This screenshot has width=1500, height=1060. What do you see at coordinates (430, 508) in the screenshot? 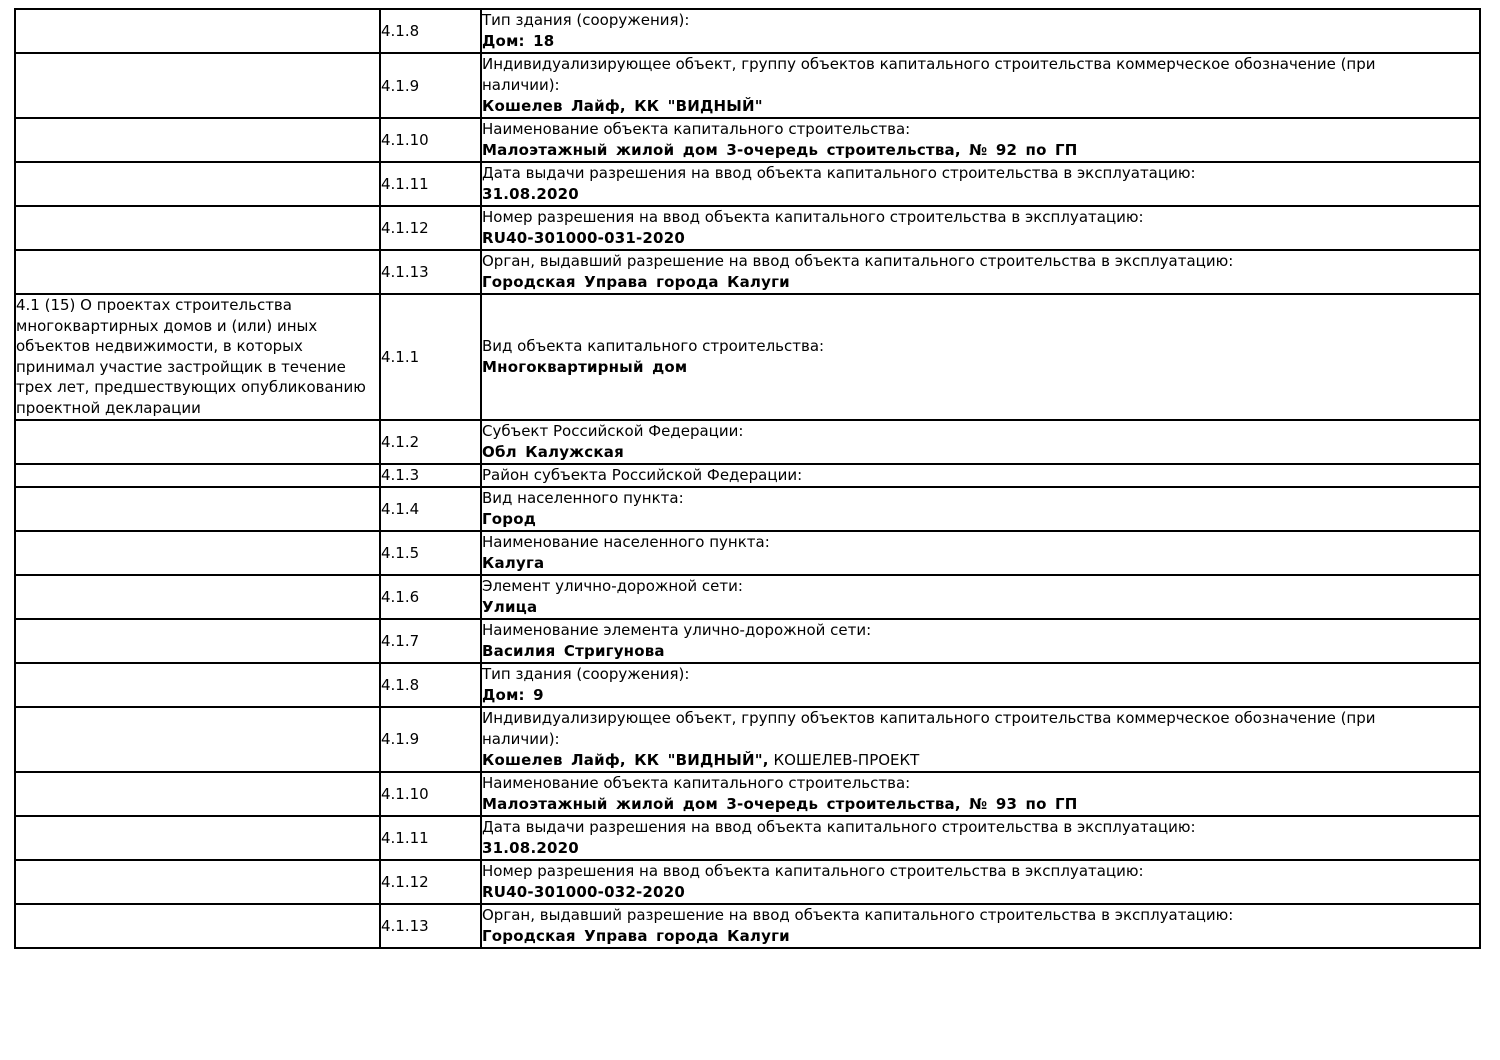
I see `row-number-cell: 4.1.4` at bounding box center [430, 508].